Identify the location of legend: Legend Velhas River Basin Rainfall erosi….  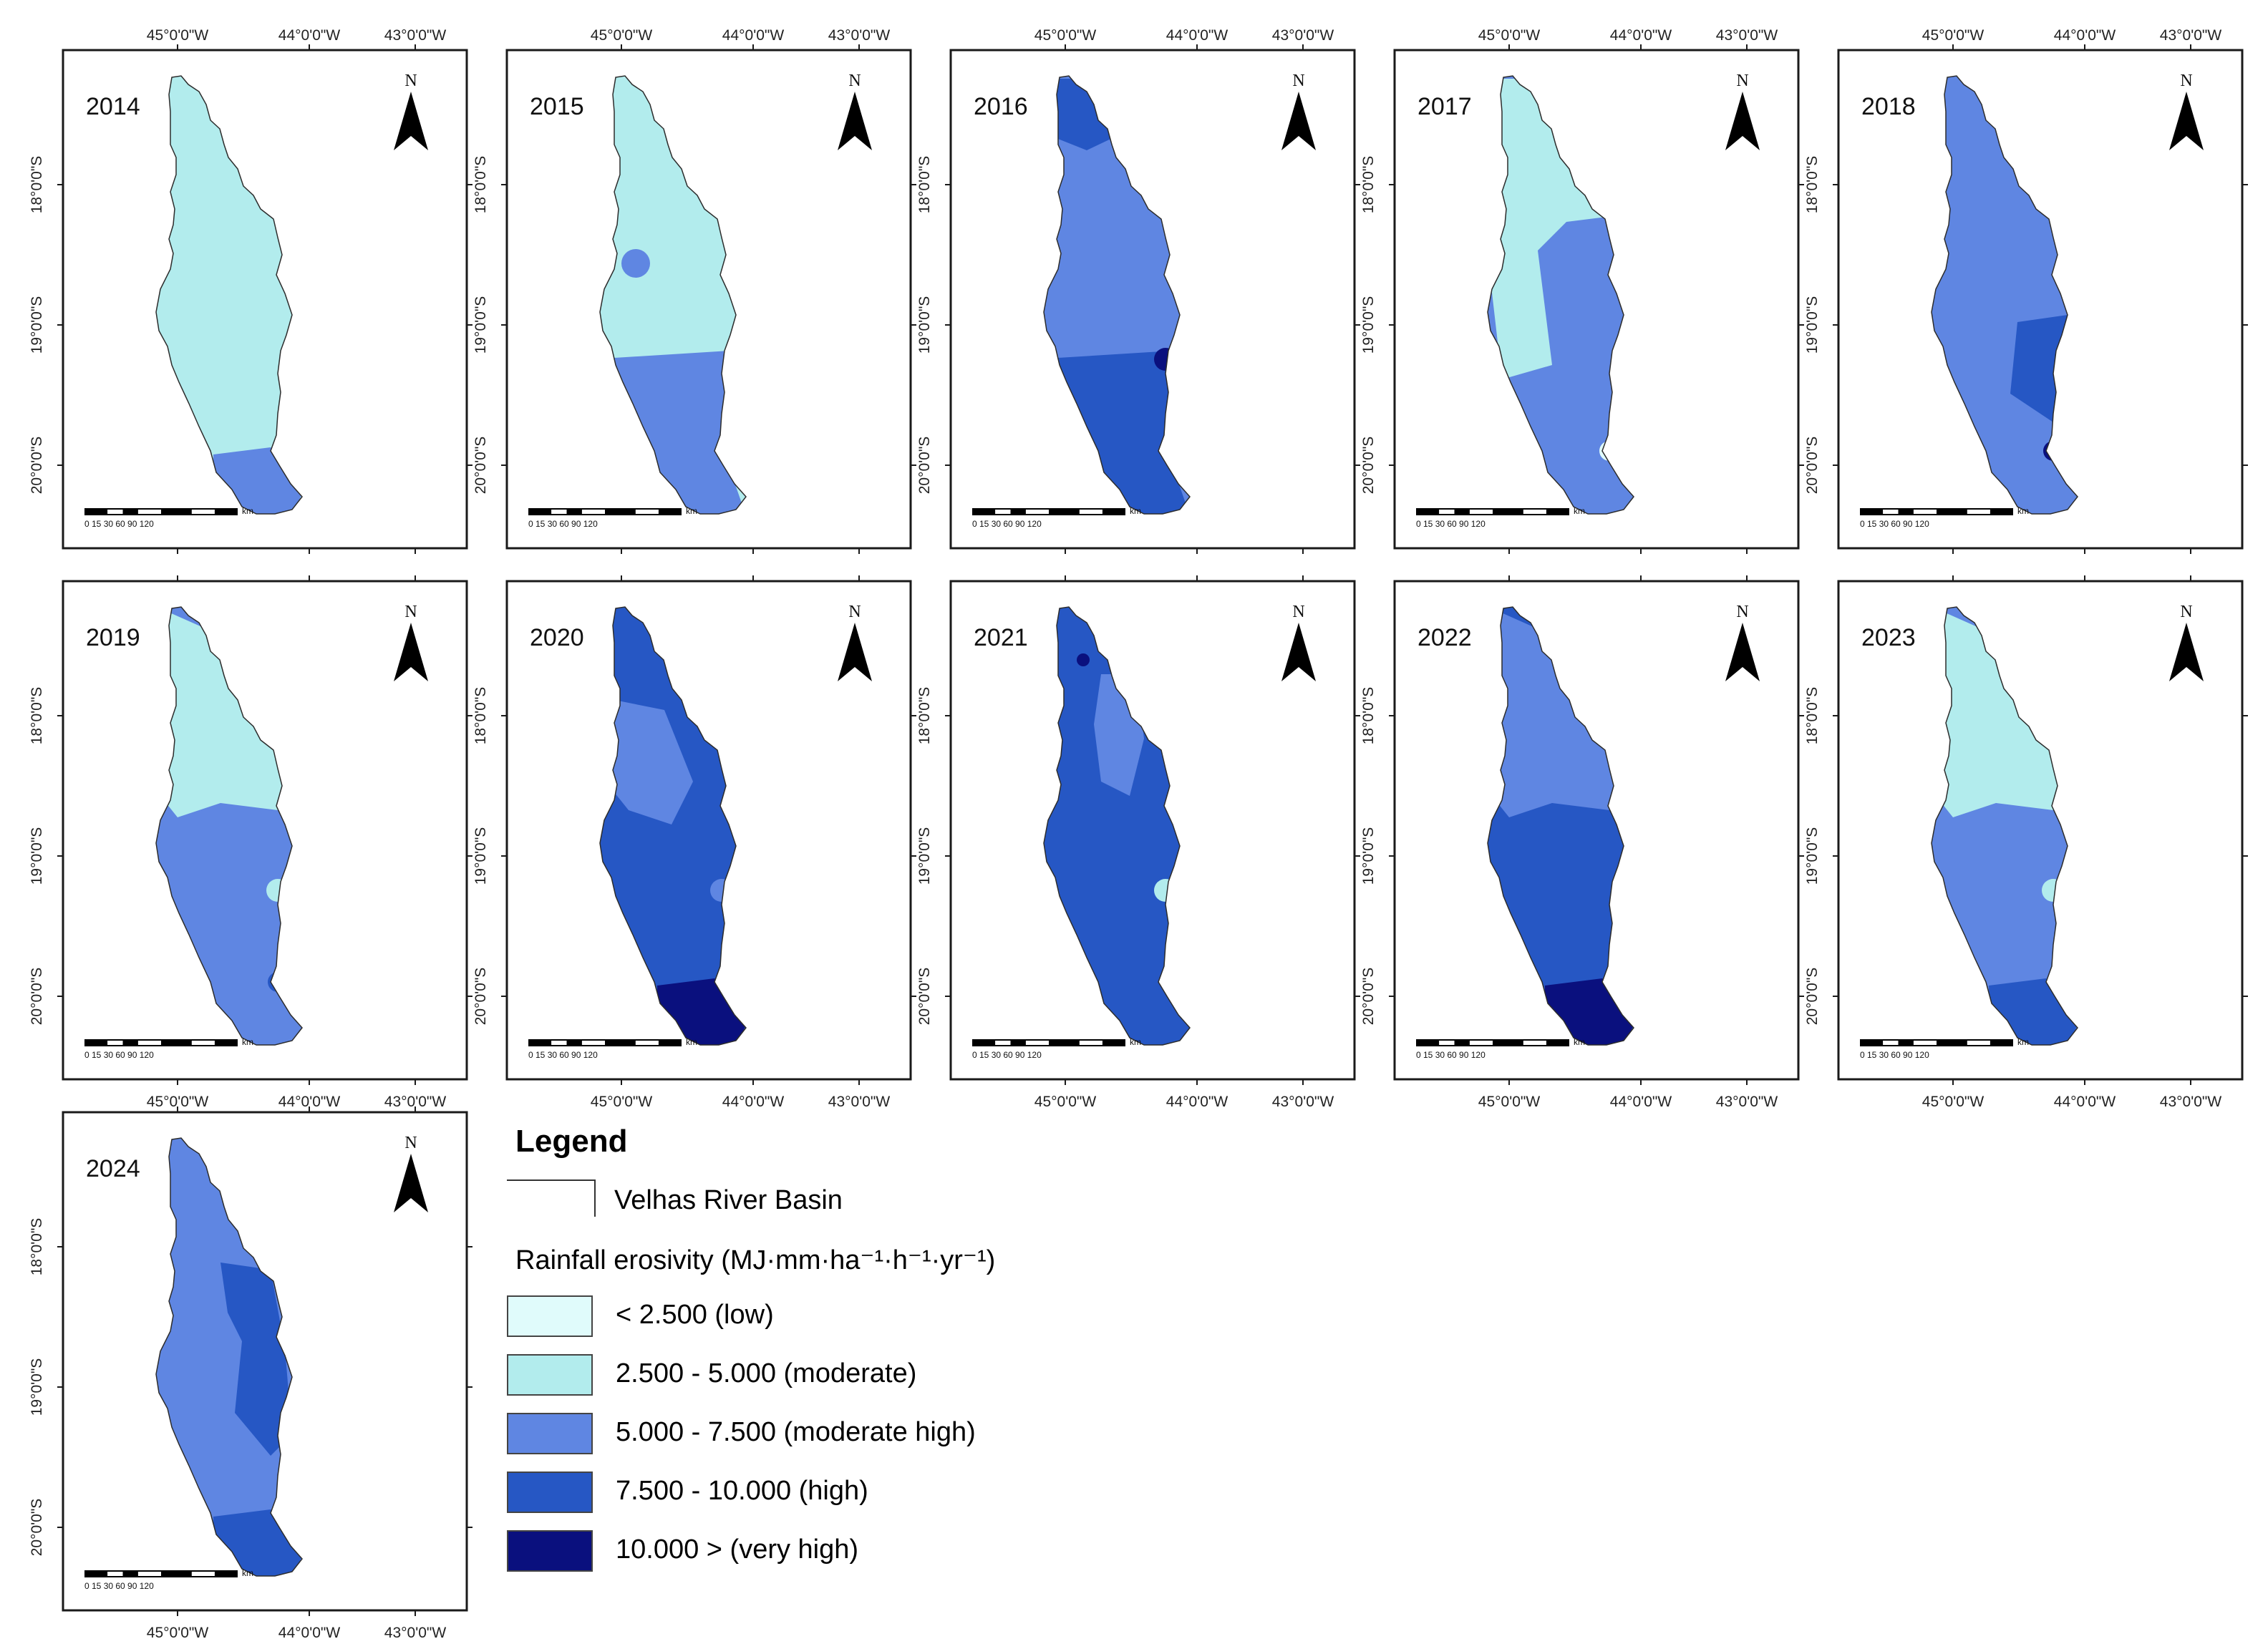
(859, 1353).